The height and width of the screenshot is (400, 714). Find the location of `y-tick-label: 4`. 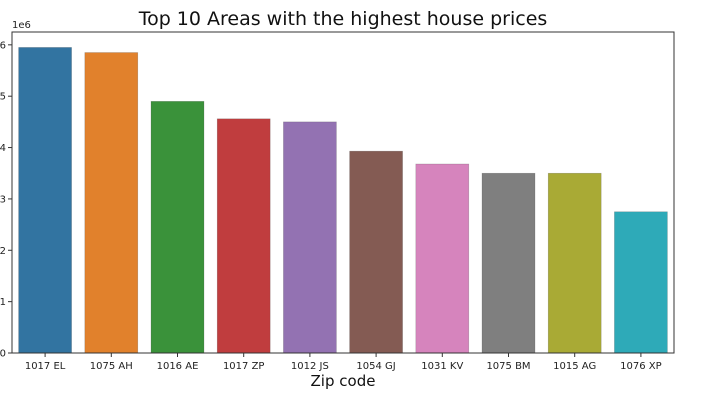

y-tick-label: 4 is located at coordinates (3, 148).